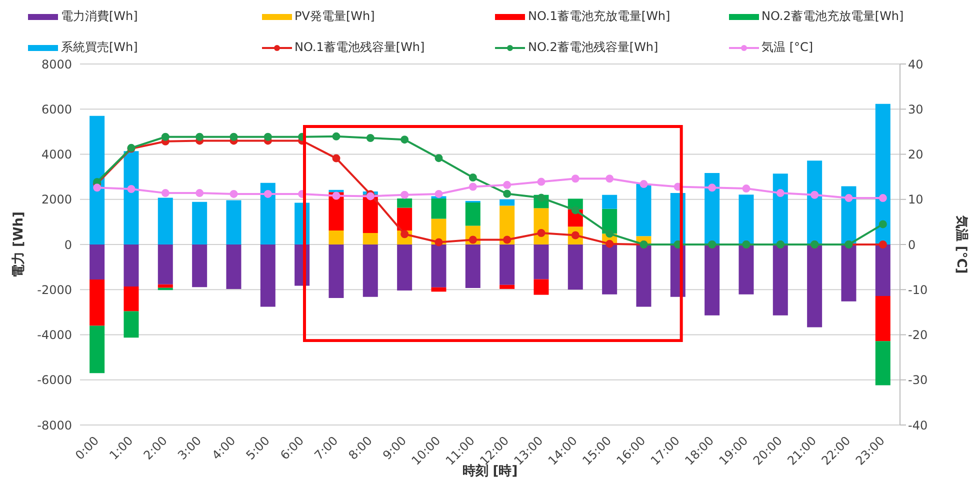 The image size is (980, 493). I want to click on y2-tick-label: 10, so click(916, 199).